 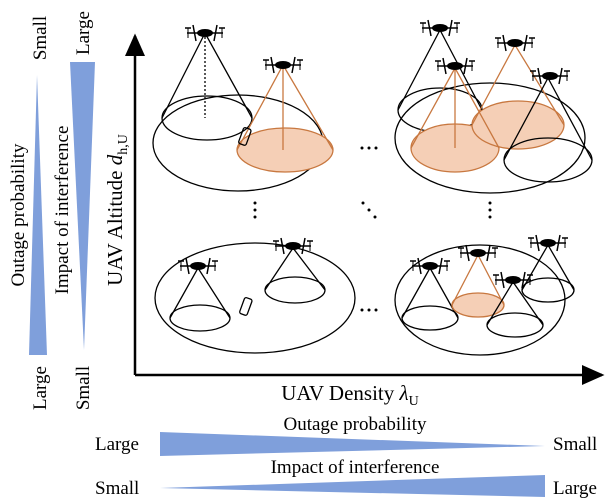 I want to click on text: UAV Density, so click(x=337, y=393).